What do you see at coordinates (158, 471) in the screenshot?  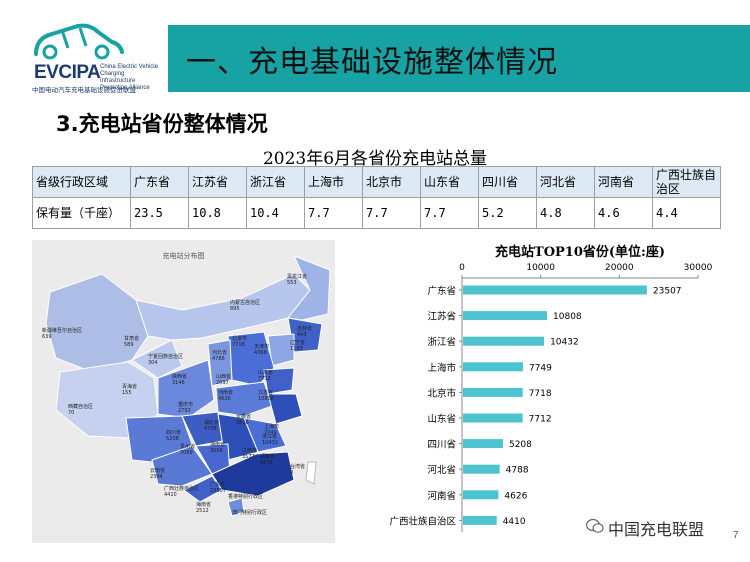 I see `map-region-name: 云南省` at bounding box center [158, 471].